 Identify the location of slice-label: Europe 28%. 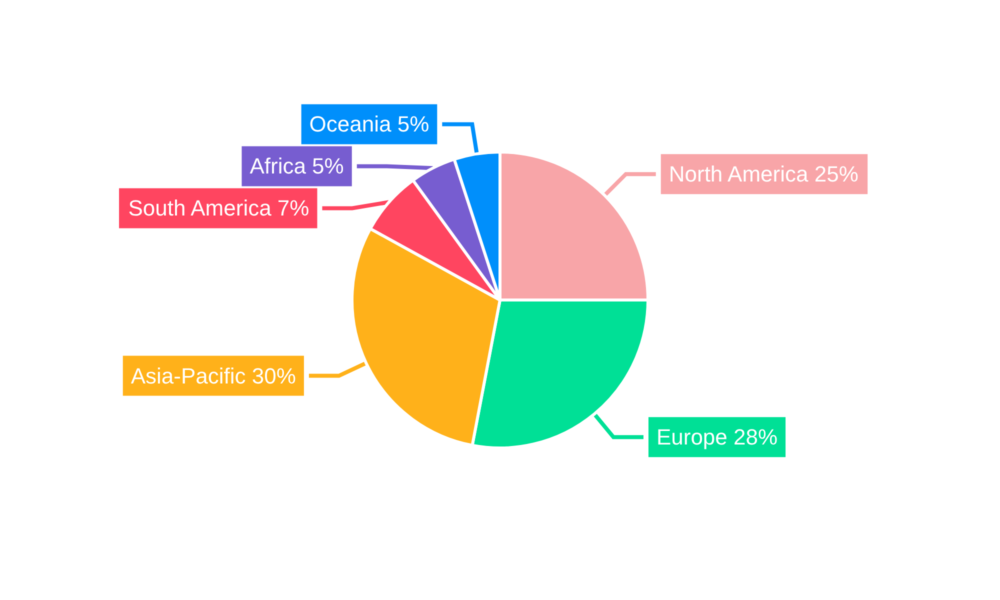
(717, 437).